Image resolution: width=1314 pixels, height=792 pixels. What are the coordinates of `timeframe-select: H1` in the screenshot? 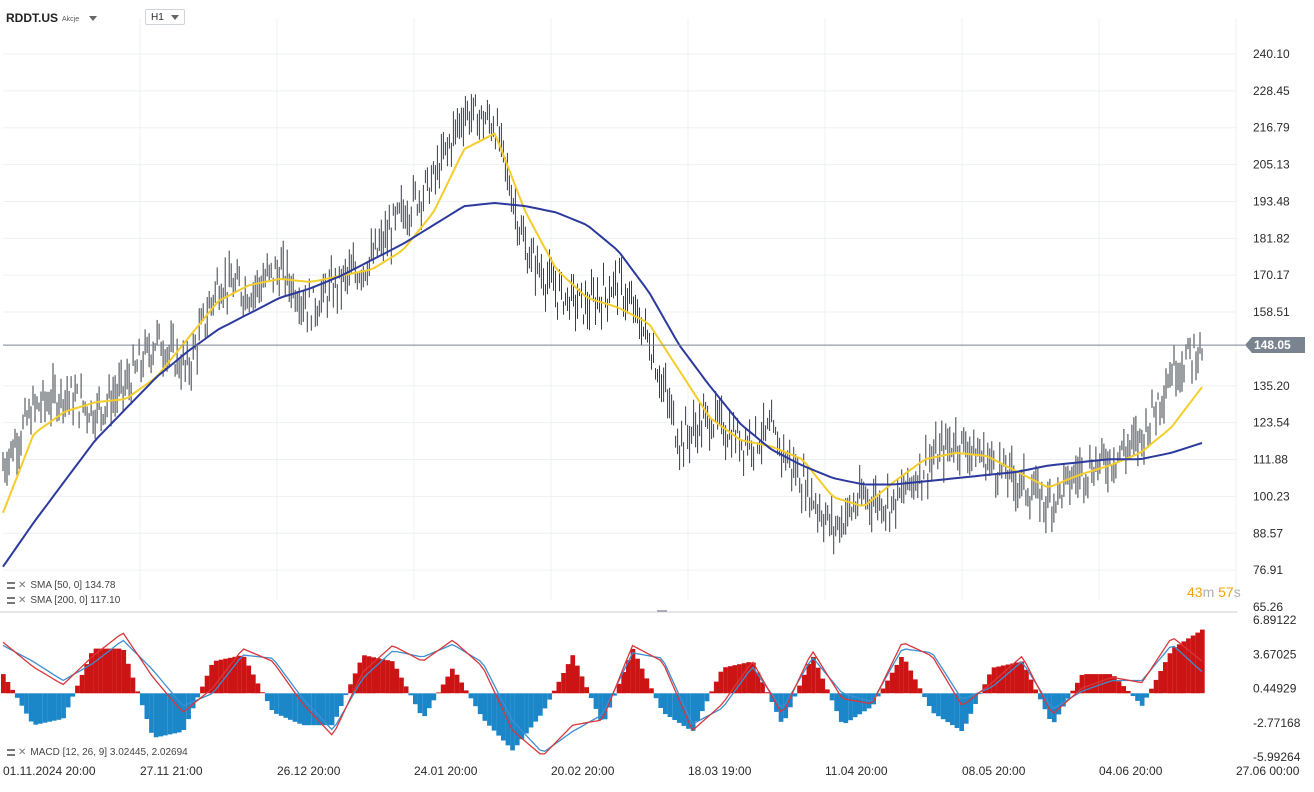 It's located at (165, 17).